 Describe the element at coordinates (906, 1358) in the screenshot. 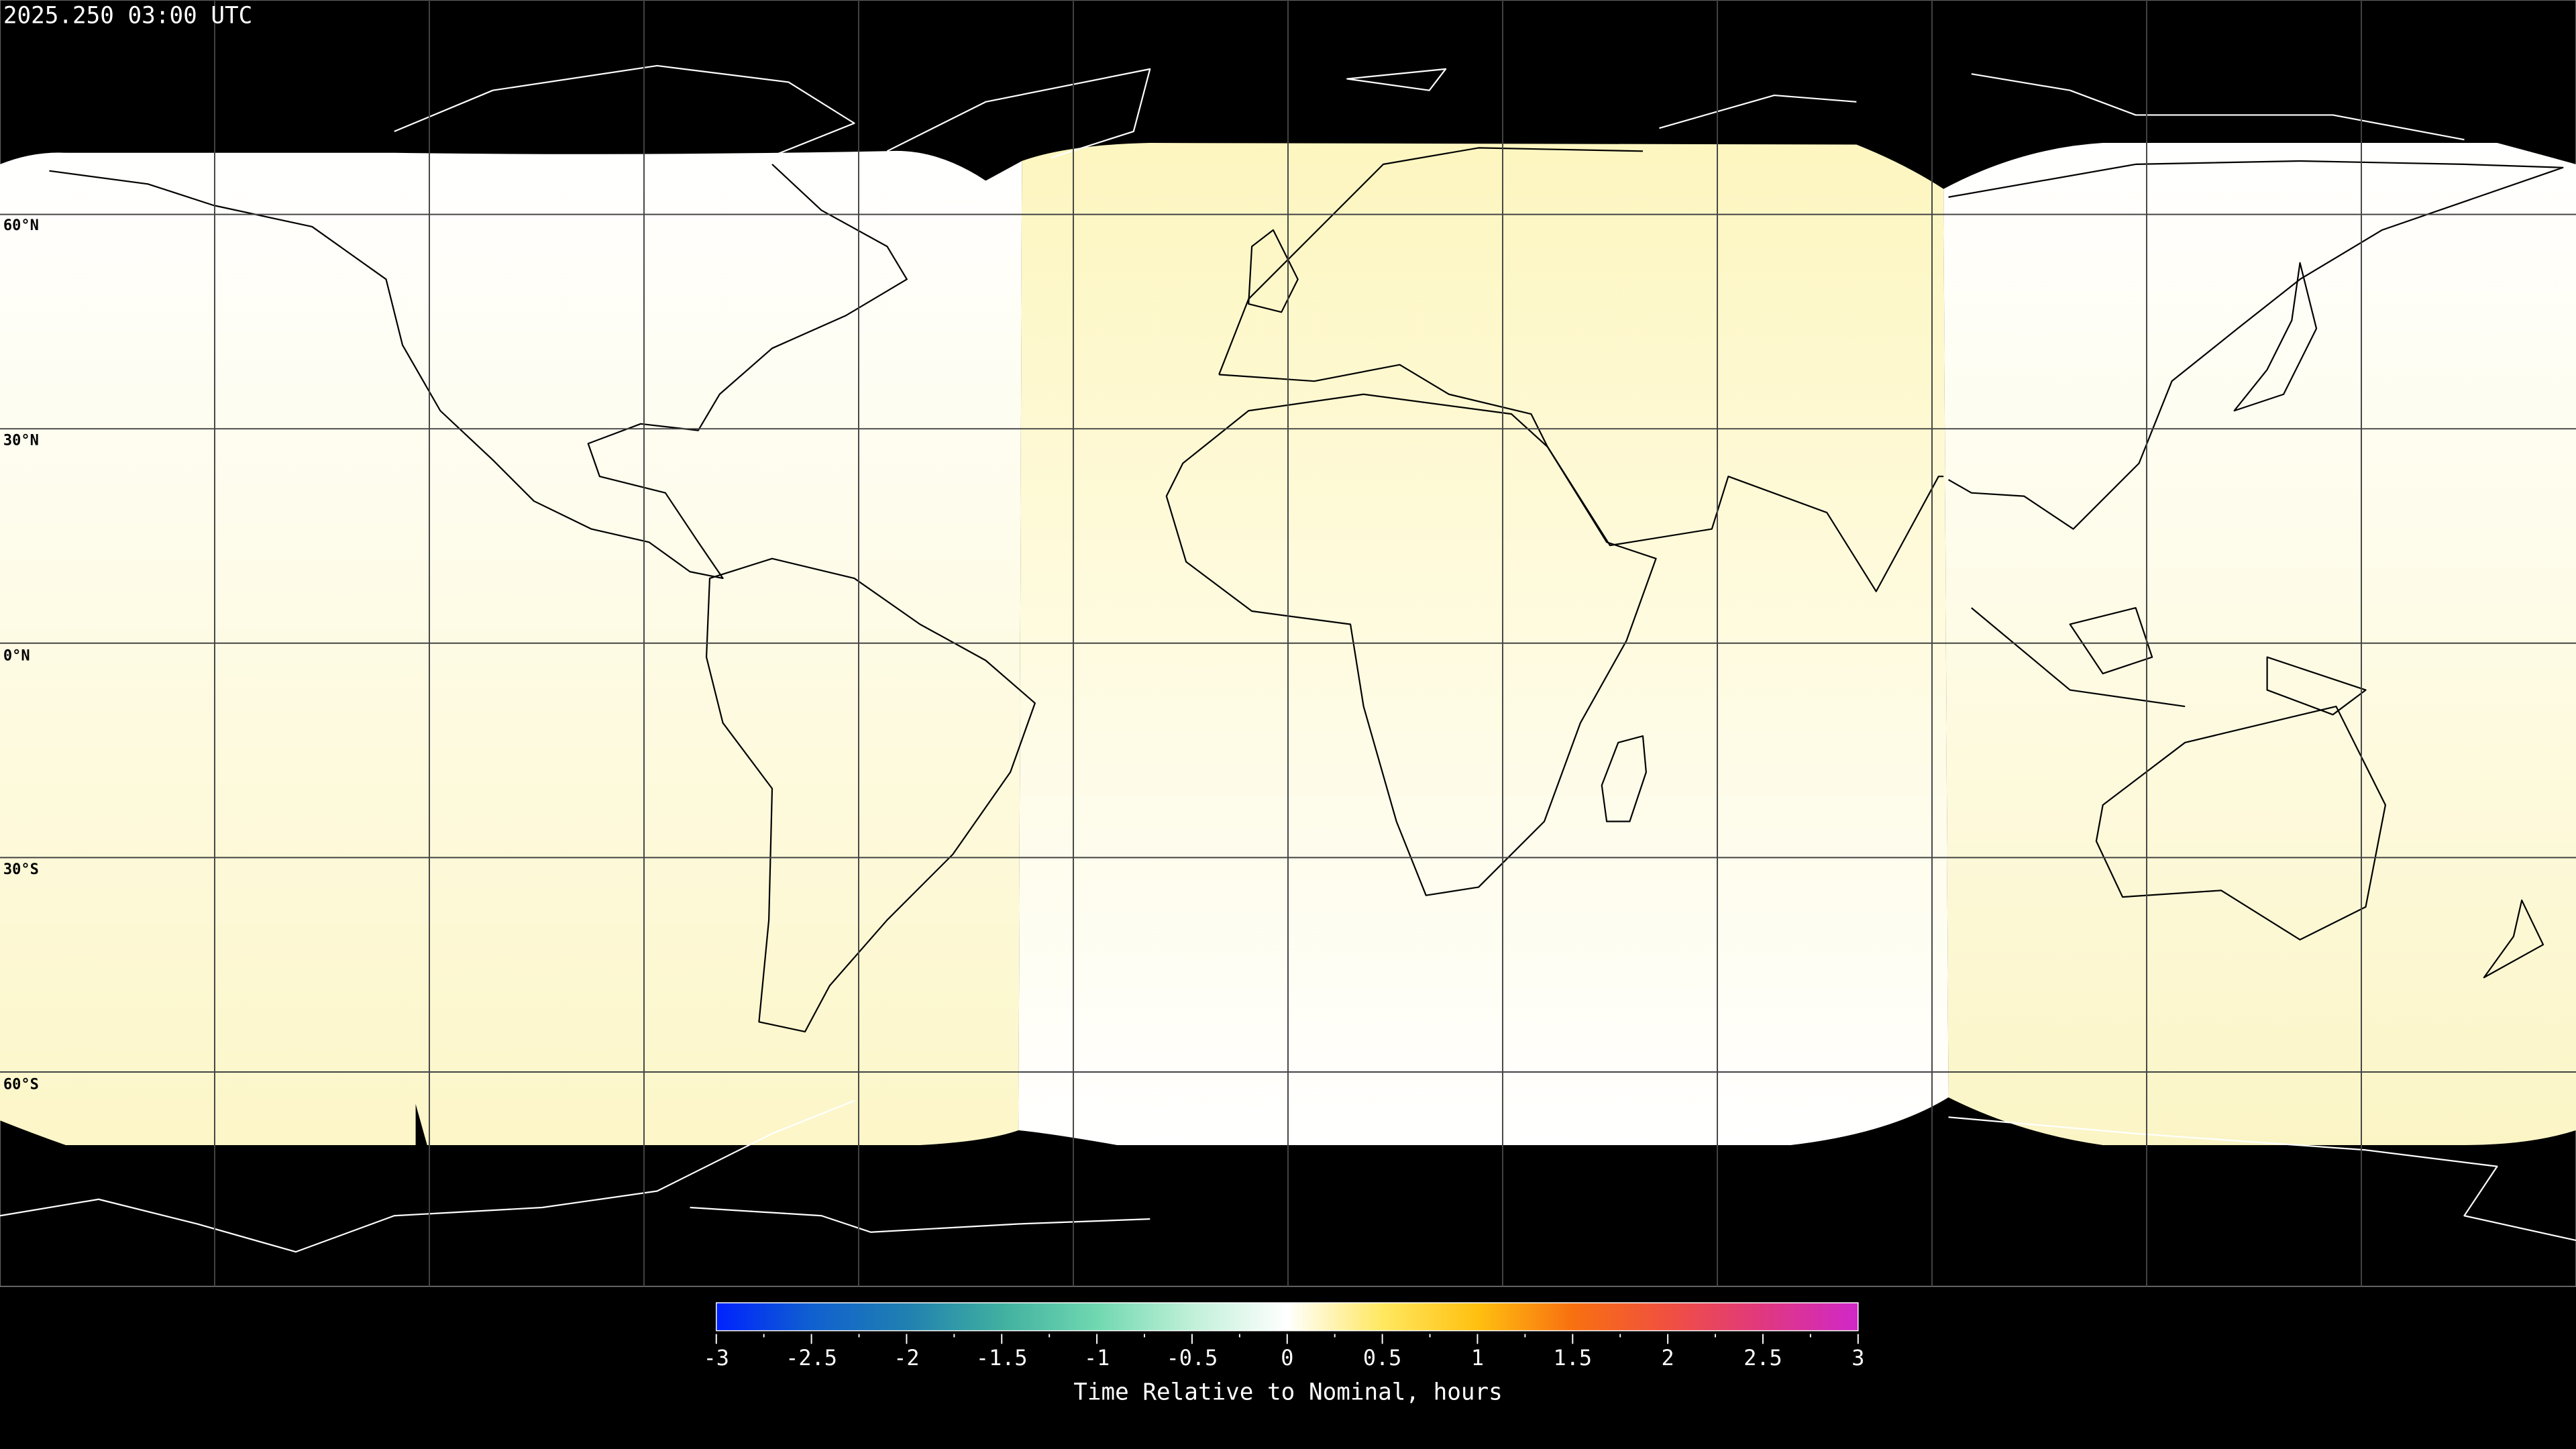

I see `colorbar-tick-label: -2` at that location.